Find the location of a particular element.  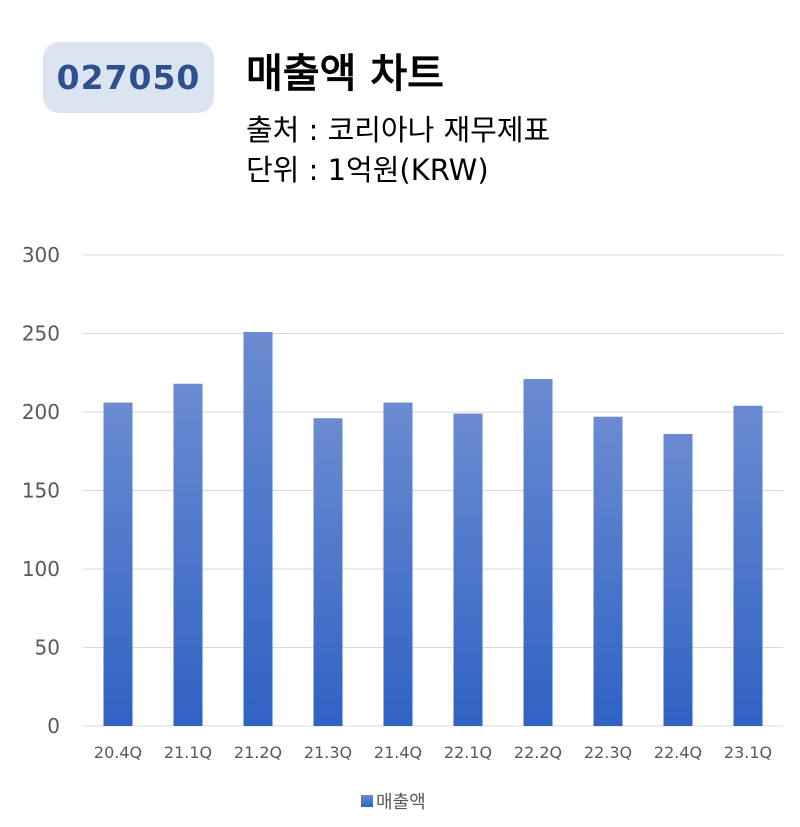

stock-code-badge: 027050 is located at coordinates (128, 77).